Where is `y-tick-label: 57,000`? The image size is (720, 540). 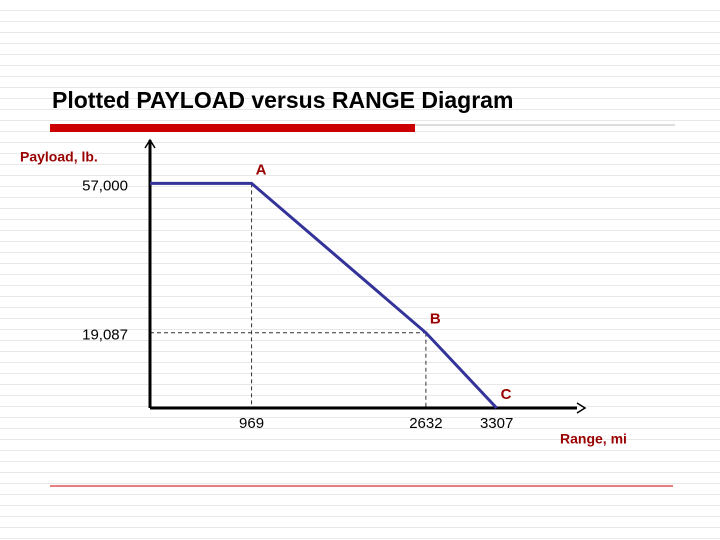
y-tick-label: 57,000 is located at coordinates (105, 185).